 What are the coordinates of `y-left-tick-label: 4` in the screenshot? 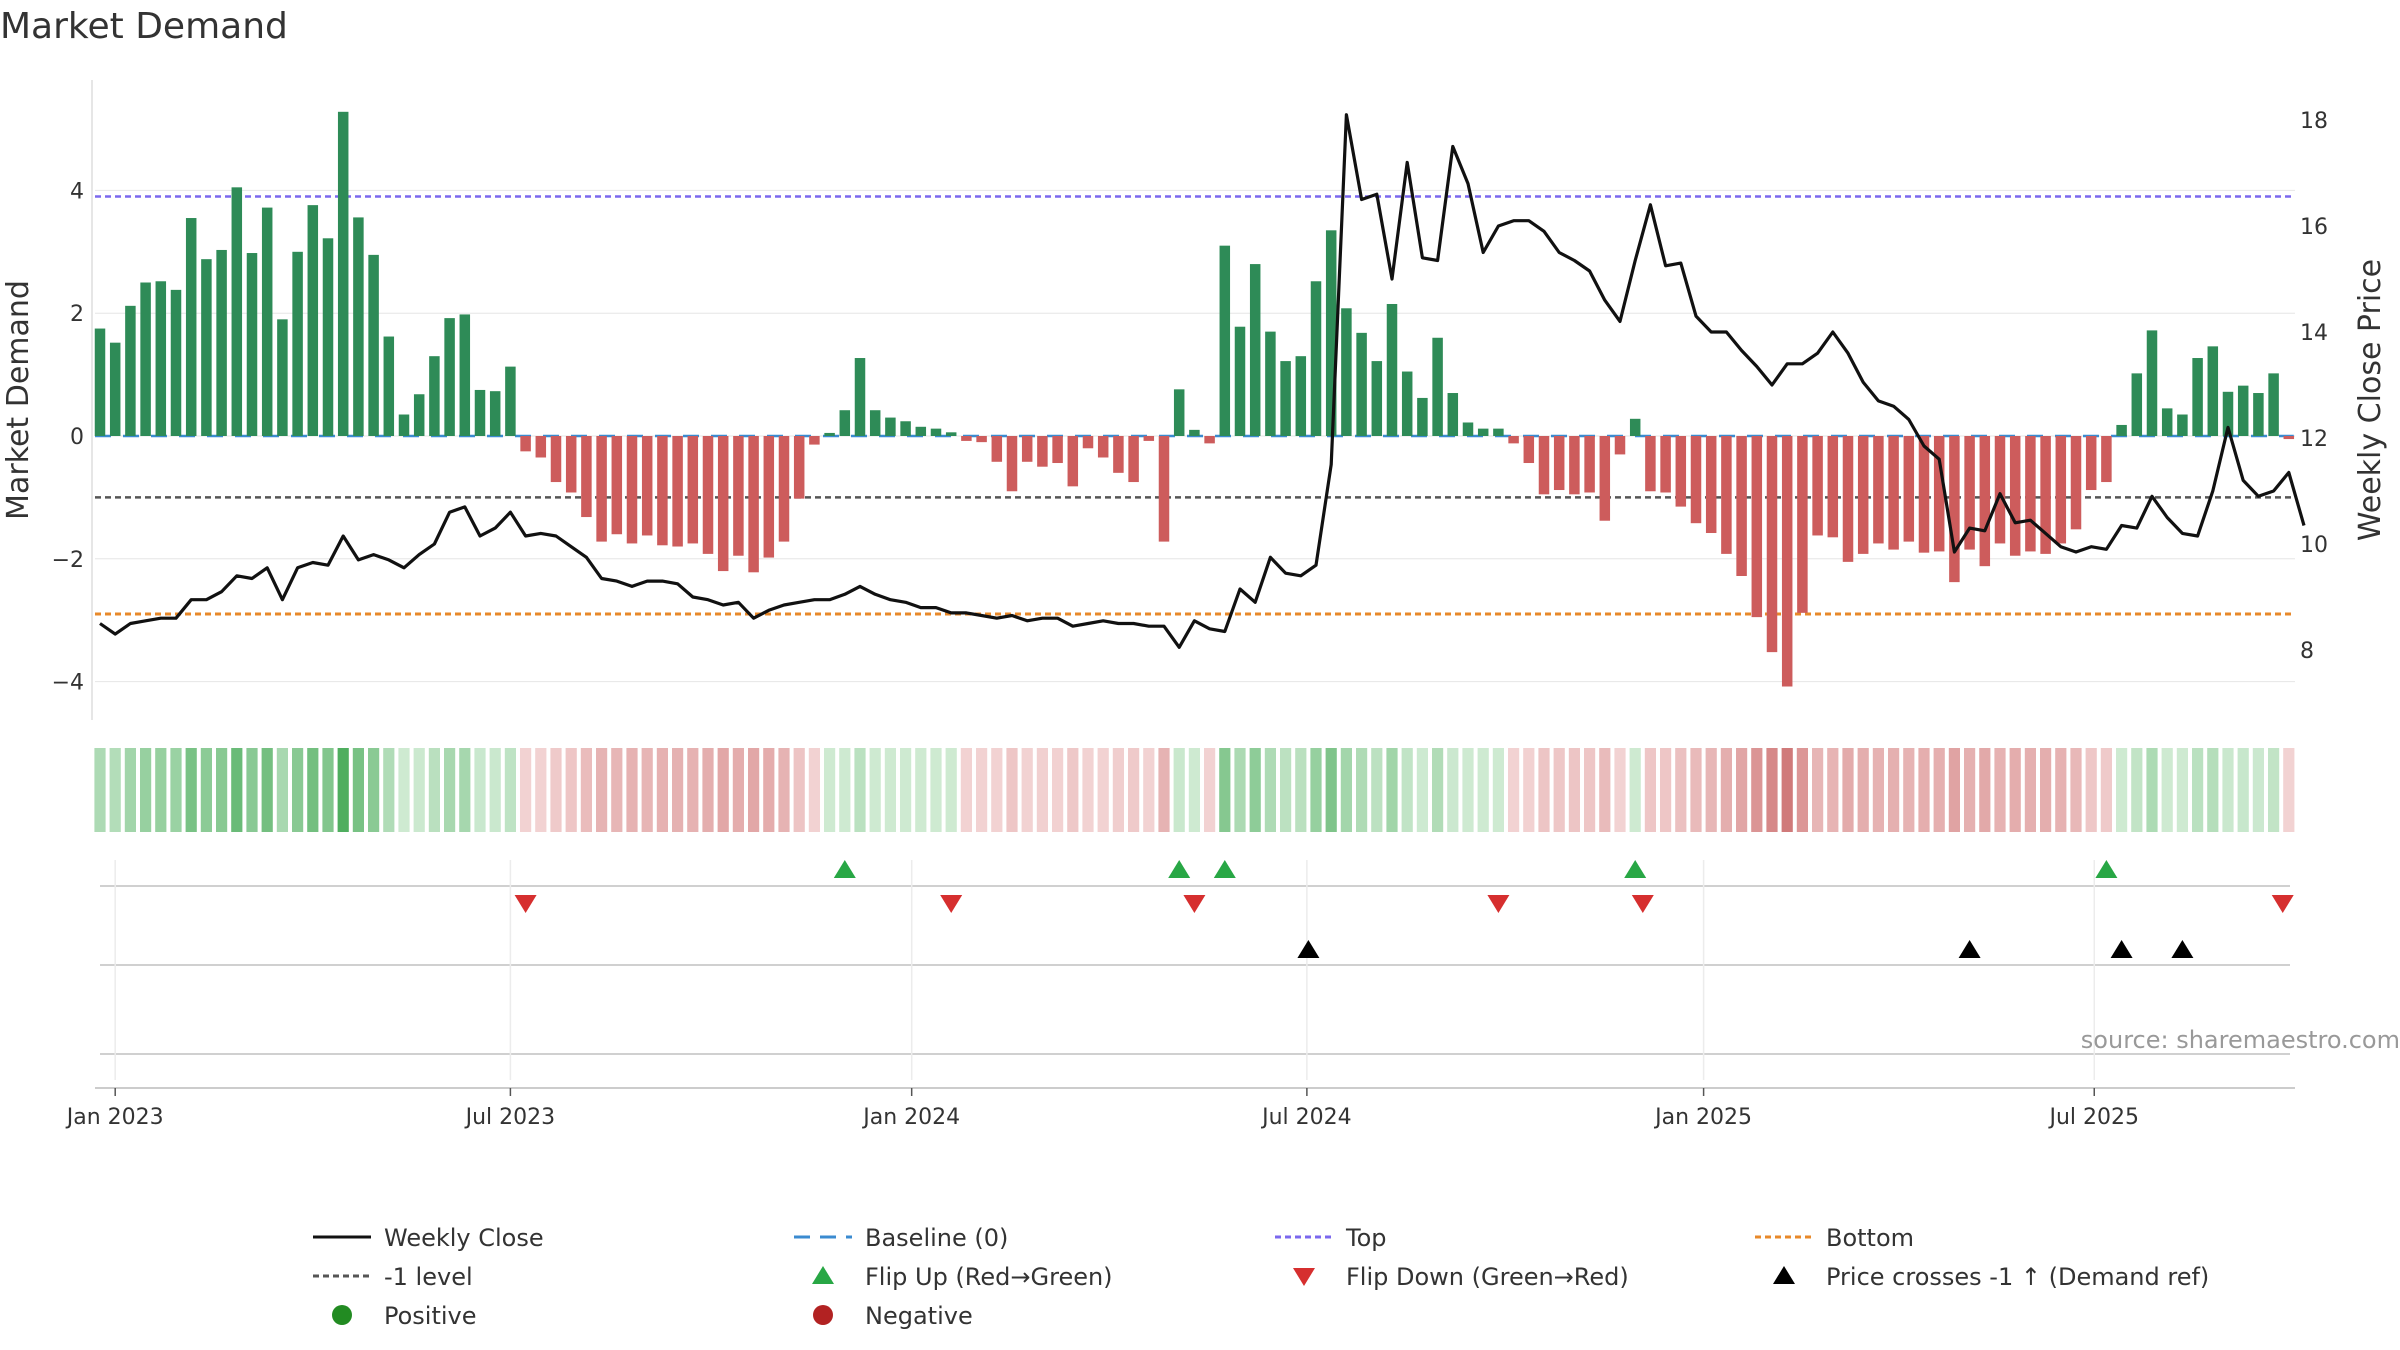 It's located at (77, 191).